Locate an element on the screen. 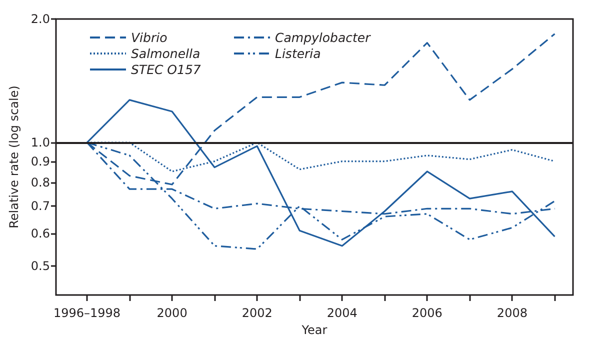  x-tick-label: 2008 is located at coordinates (512, 313).